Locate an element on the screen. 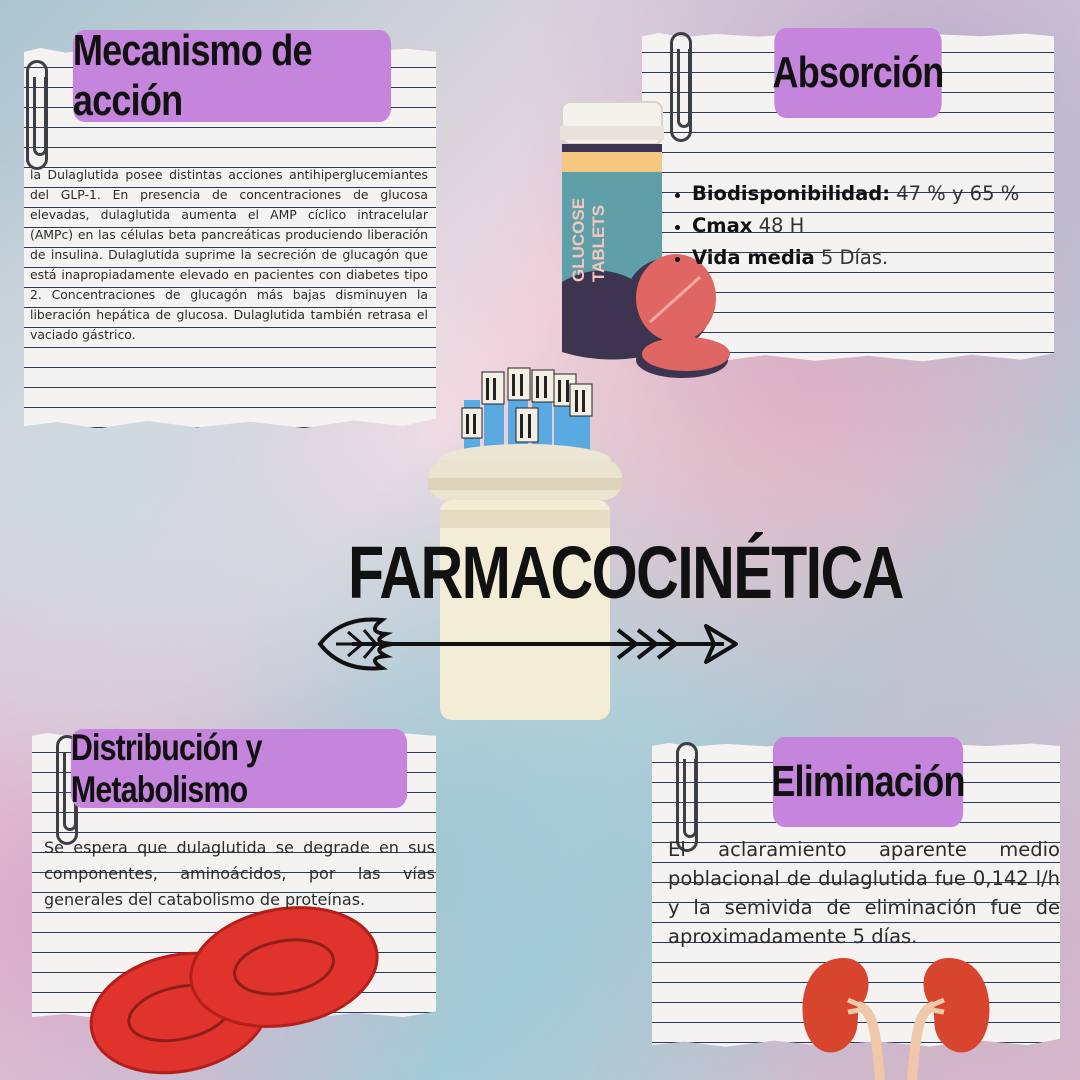 The width and height of the screenshot is (1080, 1080). absorcion-title: Absorción is located at coordinates (858, 73).